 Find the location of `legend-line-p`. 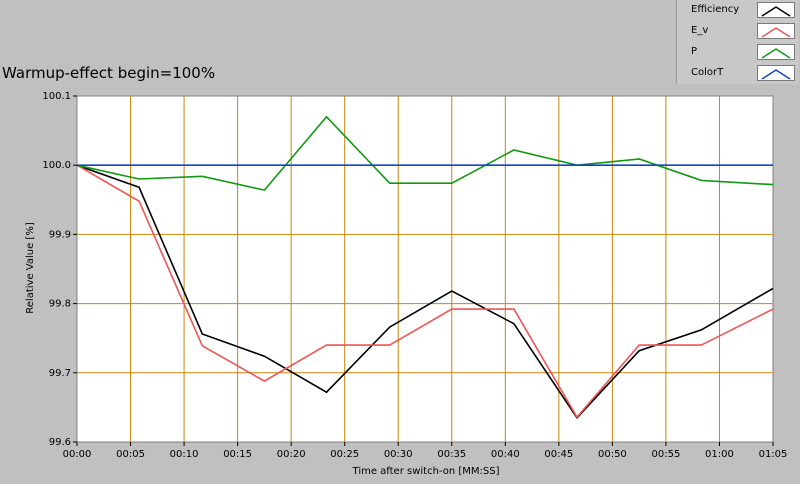

legend-line-p is located at coordinates (776, 53).